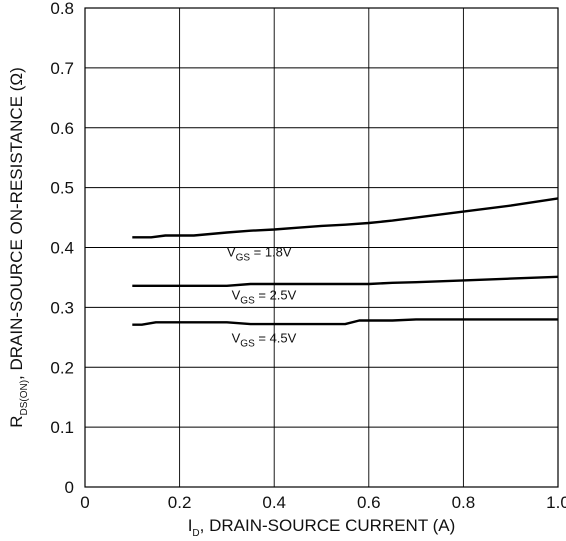 Image resolution: width=566 pixels, height=541 pixels. What do you see at coordinates (322, 527) in the screenshot?
I see `x-axis-title: ID, DRAIN-SOURCE CURRENT (A)` at bounding box center [322, 527].